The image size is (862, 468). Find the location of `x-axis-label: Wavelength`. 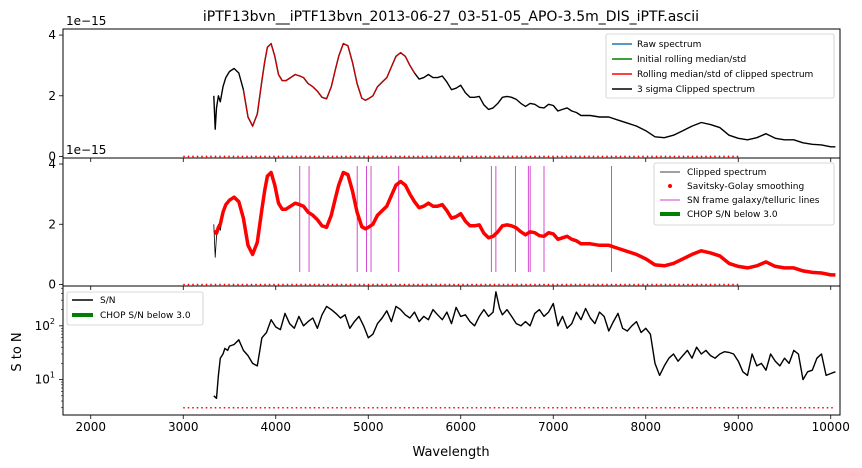

x-axis-label: Wavelength is located at coordinates (450, 452).